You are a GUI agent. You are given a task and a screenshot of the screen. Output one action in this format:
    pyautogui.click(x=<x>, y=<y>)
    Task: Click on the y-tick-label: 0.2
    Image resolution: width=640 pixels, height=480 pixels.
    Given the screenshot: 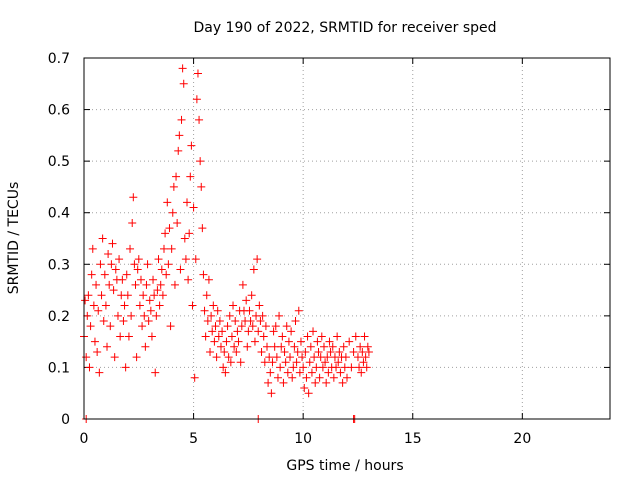 What is the action you would take?
    pyautogui.click(x=59, y=317)
    